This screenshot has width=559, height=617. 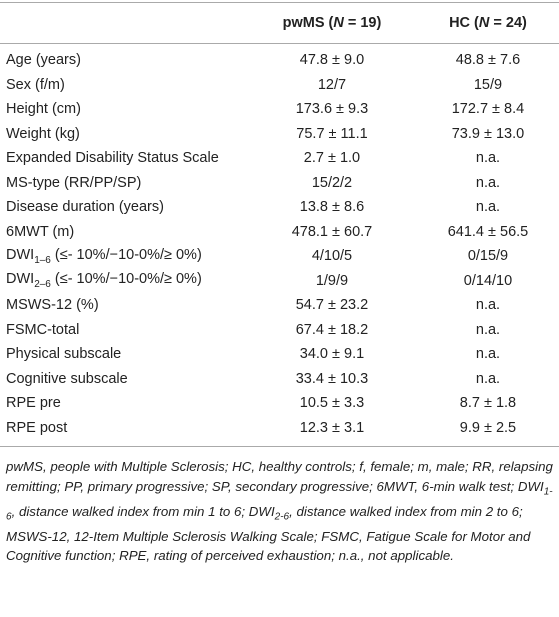 I want to click on cell: 8.7 ± 1.8, so click(x=488, y=403).